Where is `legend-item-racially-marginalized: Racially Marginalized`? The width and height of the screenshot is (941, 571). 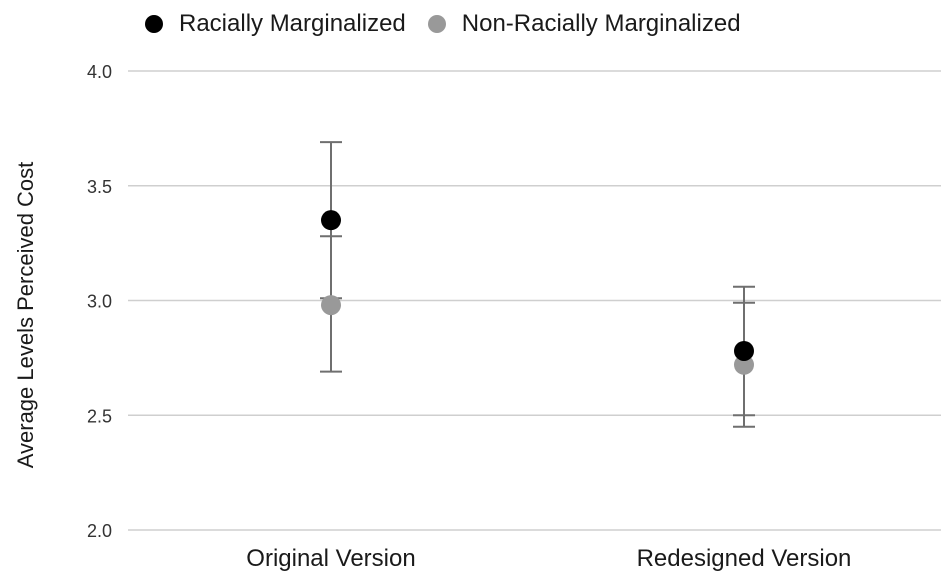 legend-item-racially-marginalized: Racially Marginalized is located at coordinates (275, 24).